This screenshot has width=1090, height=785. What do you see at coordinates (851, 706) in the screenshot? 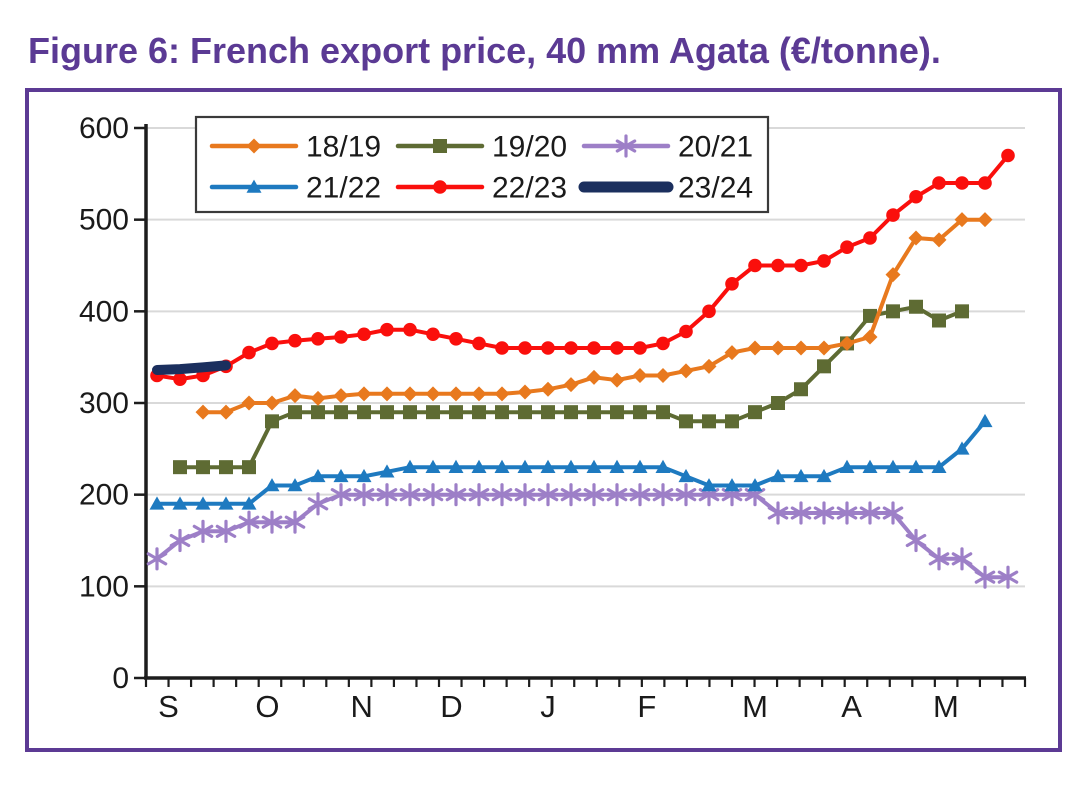
I see `month-label-7: A` at bounding box center [851, 706].